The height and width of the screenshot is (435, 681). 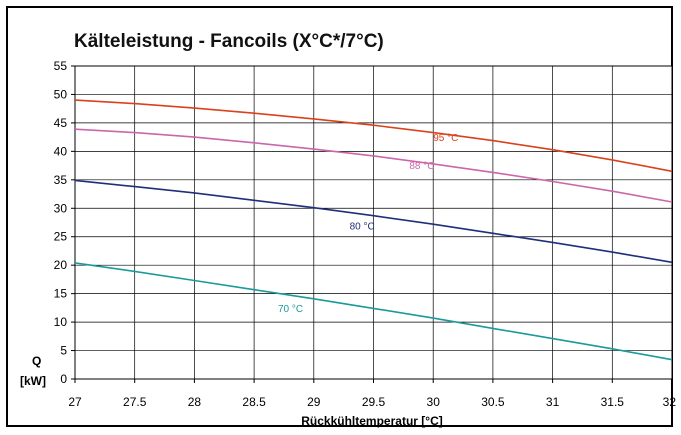 What do you see at coordinates (670, 402) in the screenshot?
I see `x-tick-label: 32` at bounding box center [670, 402].